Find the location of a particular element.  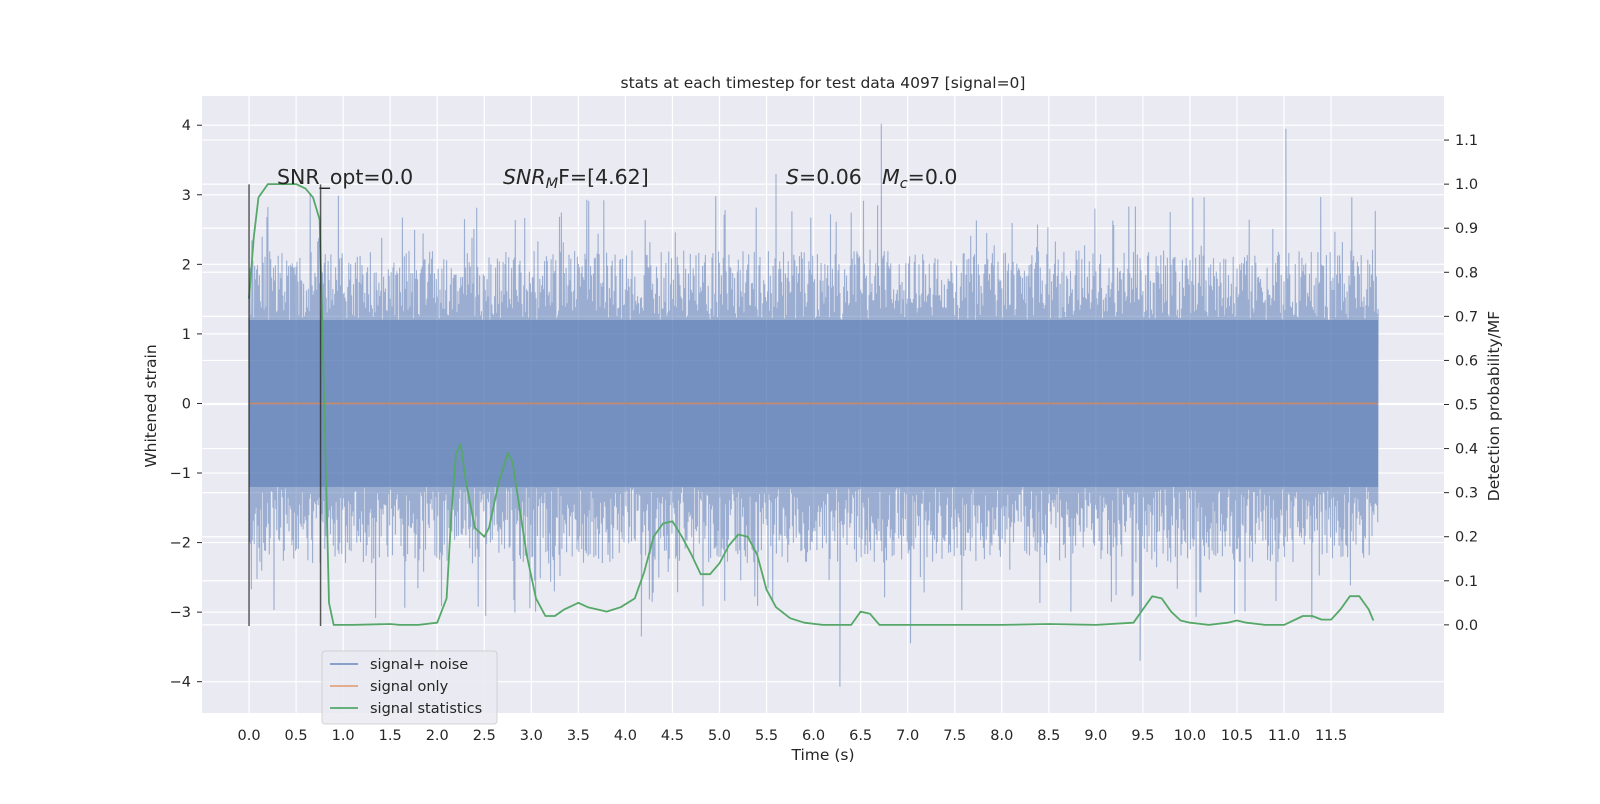

y2-axis-label: Detection probability/MF is located at coordinates (1494, 406).